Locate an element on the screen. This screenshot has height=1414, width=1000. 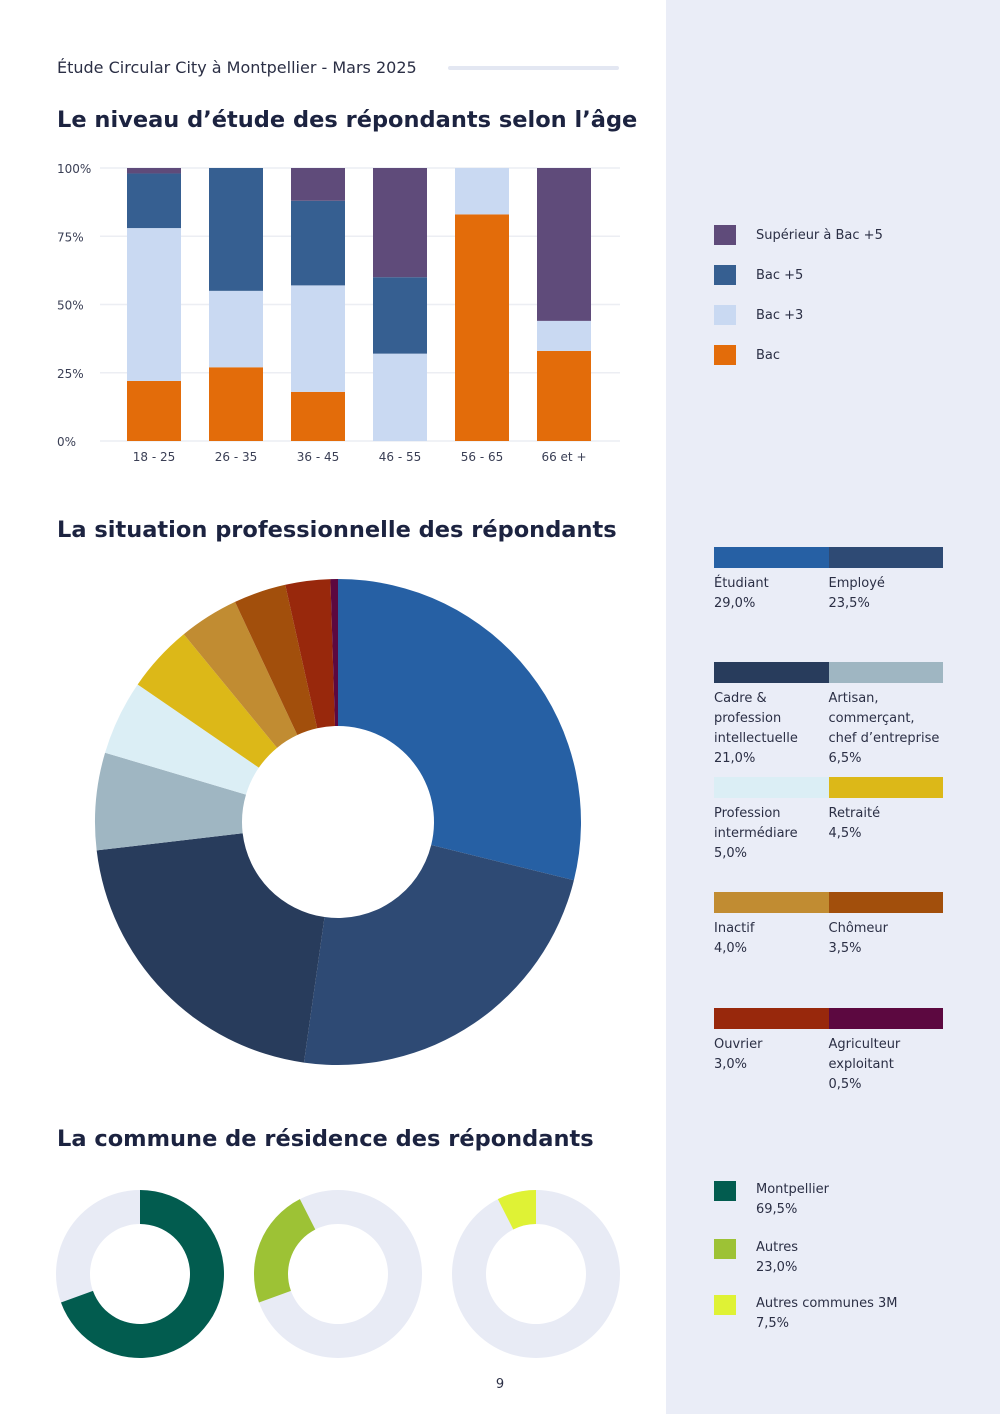
legend-swatch-retraite is located at coordinates (885, 787).